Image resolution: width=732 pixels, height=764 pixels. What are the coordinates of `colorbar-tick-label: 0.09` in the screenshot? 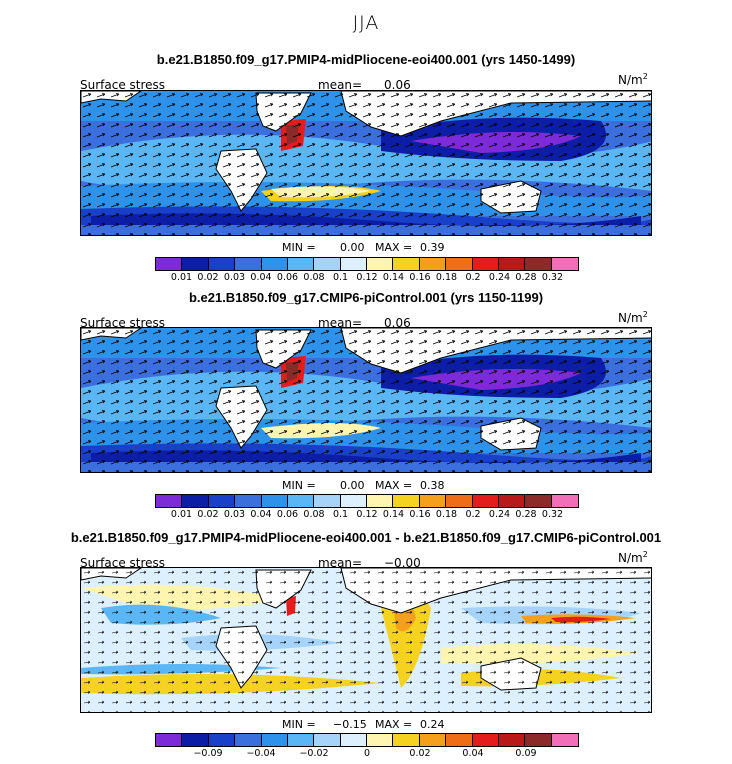 It's located at (526, 753).